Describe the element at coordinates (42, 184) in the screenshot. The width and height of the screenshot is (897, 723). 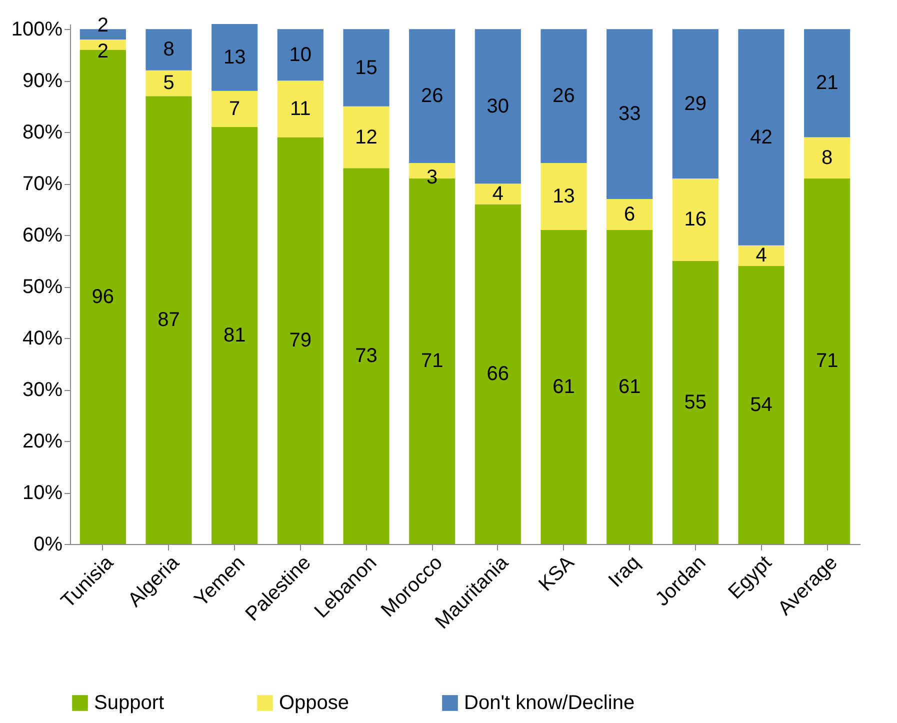
I see `y-tick-label: 70%` at that location.